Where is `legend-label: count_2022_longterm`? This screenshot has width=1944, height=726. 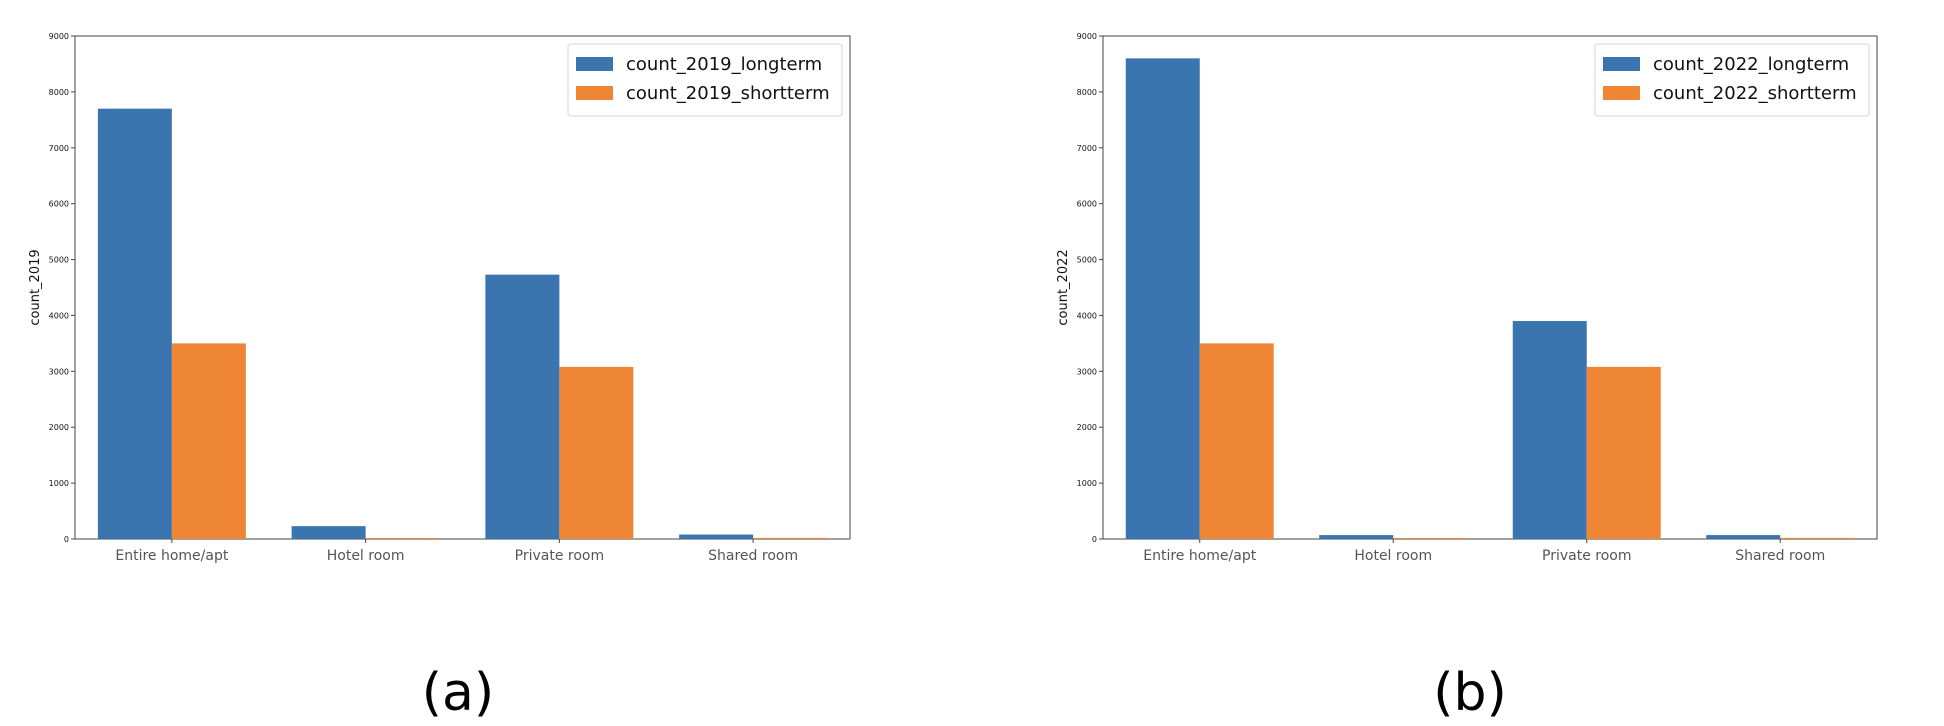 legend-label: count_2022_longterm is located at coordinates (1751, 64).